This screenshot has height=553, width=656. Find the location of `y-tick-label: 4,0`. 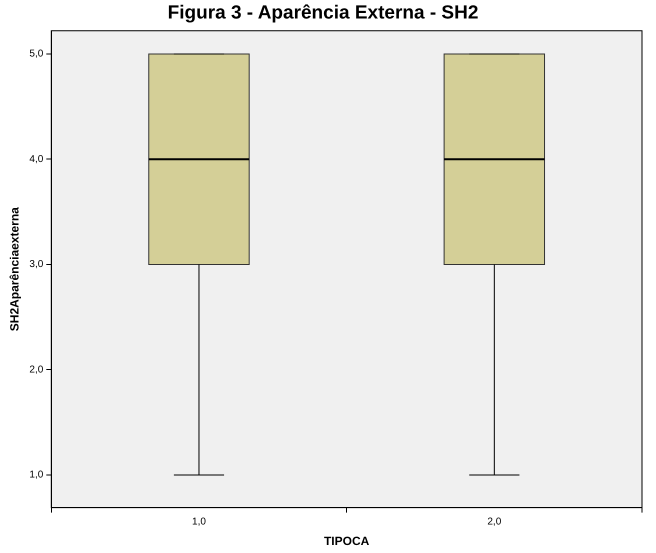

y-tick-label: 4,0 is located at coordinates (36, 159).